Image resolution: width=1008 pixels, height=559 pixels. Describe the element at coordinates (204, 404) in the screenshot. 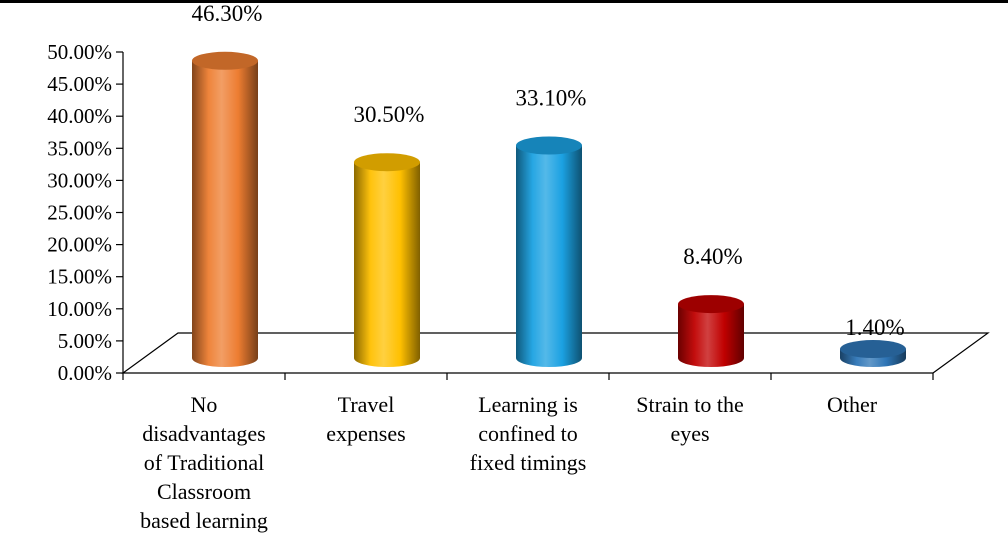

I see `category-label-line: No` at that location.